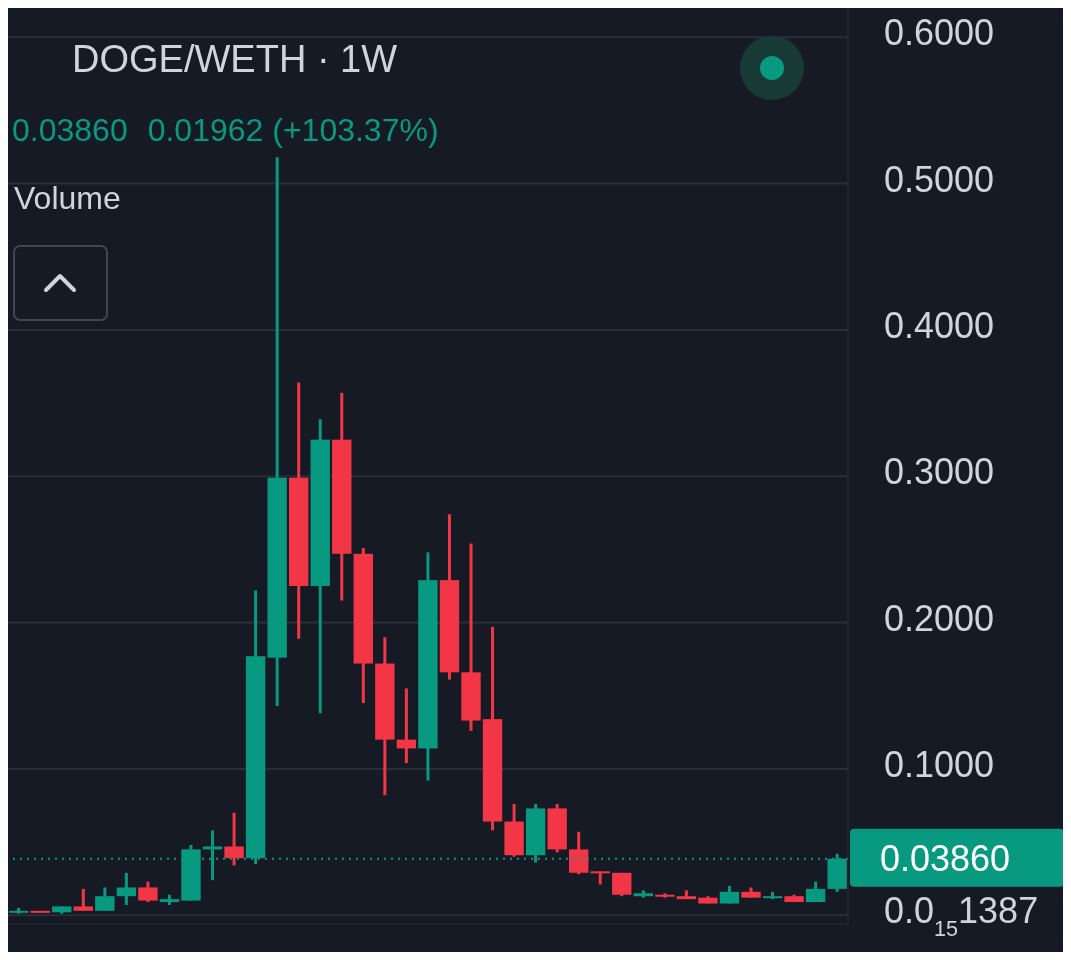 The height and width of the screenshot is (960, 1071). I want to click on y-tick-label: 0.2000, so click(939, 618).